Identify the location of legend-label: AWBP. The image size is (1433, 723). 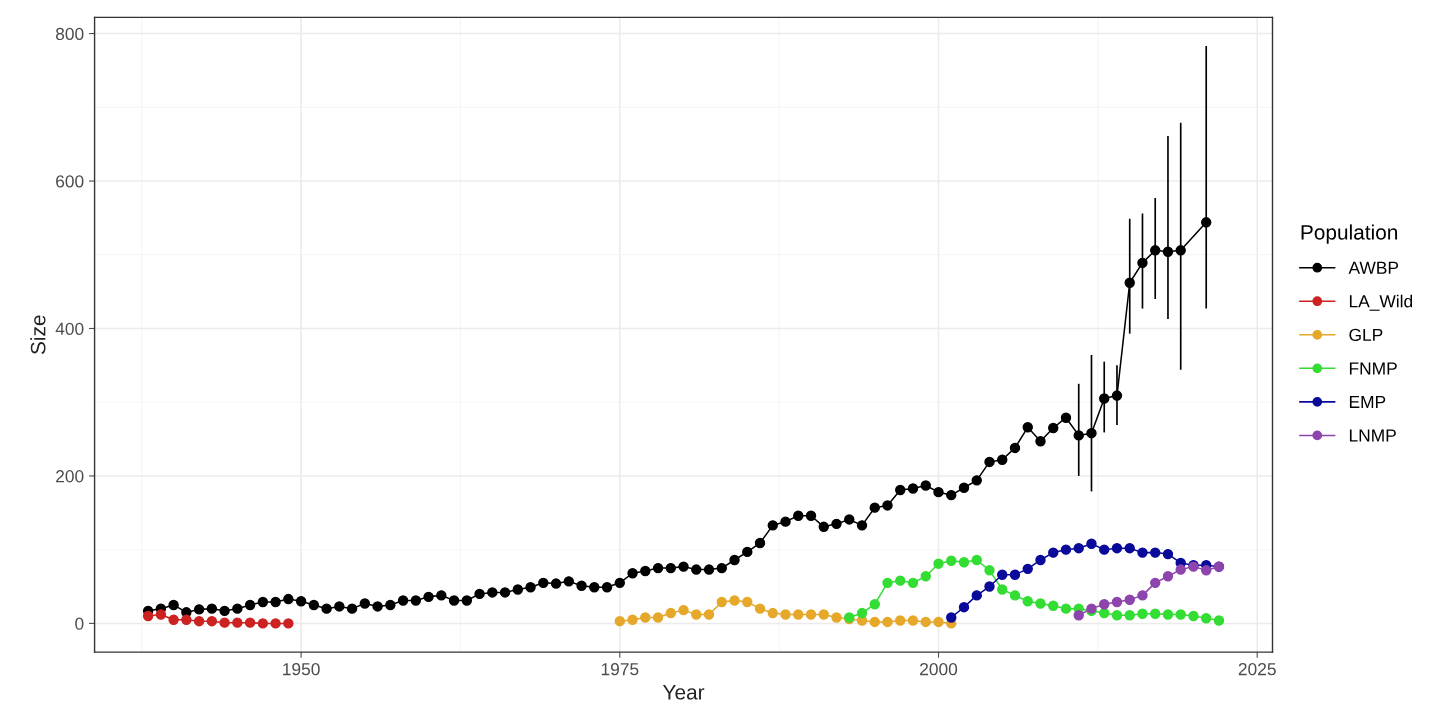
(1373, 267).